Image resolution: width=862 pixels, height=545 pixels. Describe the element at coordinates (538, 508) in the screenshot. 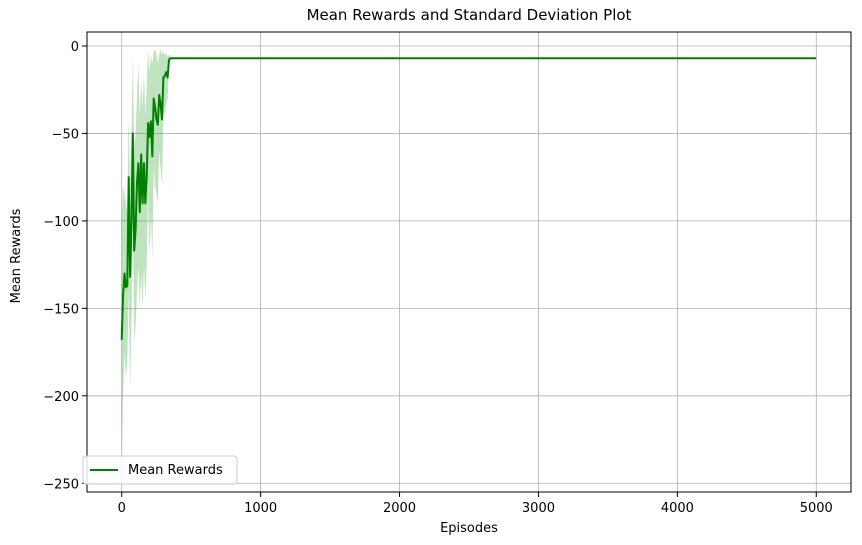

I see `x-tick-label: 3000` at that location.